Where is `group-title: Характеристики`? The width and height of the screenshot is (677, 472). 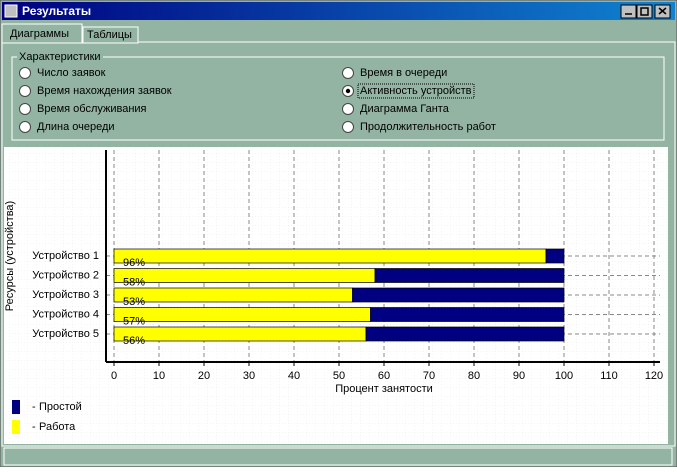 group-title: Характеристики is located at coordinates (60, 57).